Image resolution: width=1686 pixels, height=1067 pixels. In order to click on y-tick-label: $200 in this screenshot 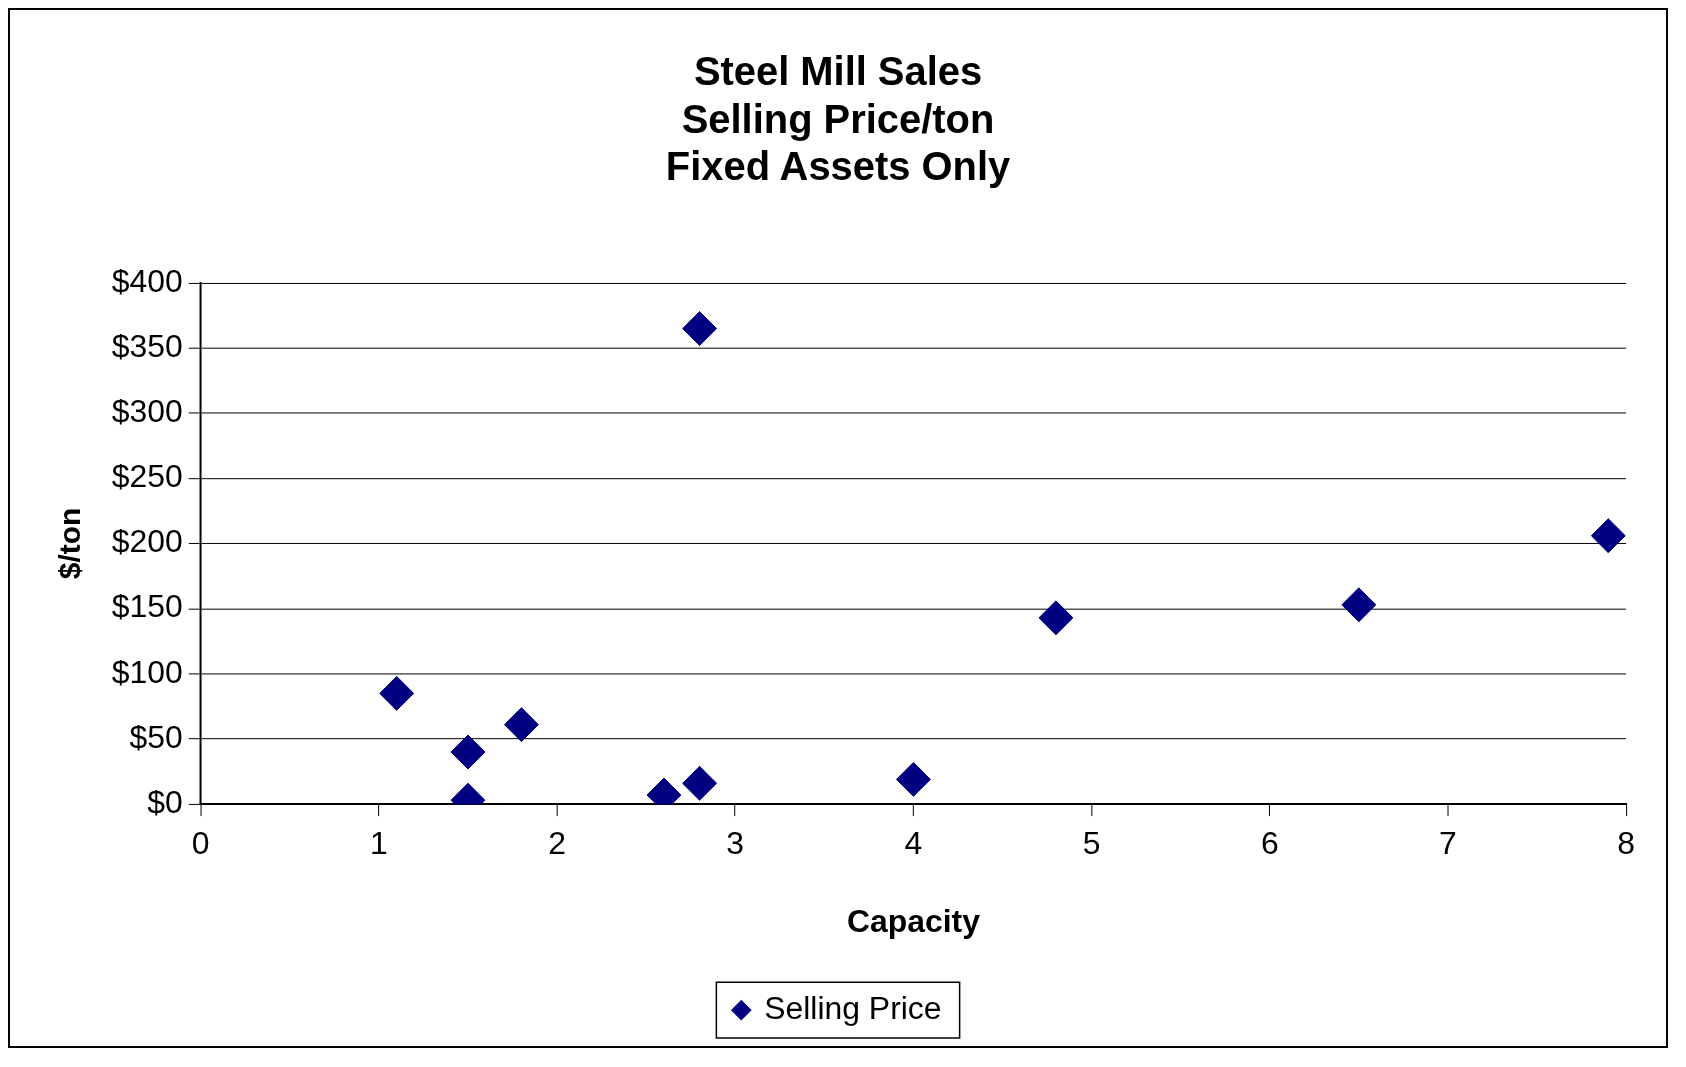, I will do `click(147, 541)`.